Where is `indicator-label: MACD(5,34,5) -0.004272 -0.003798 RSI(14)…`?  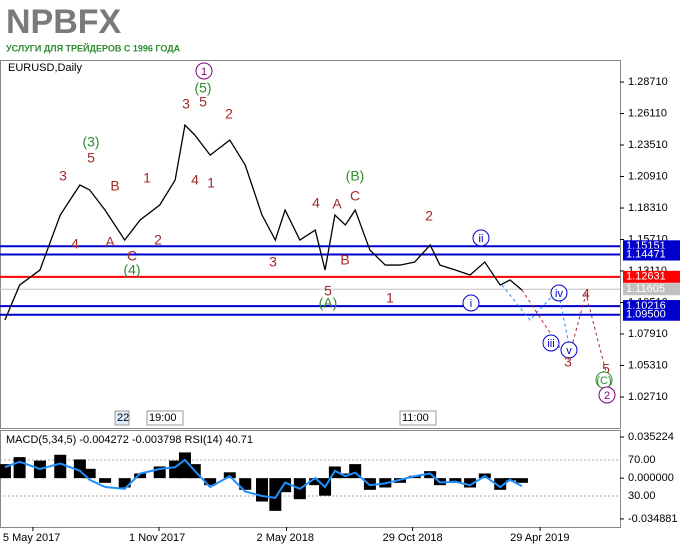
indicator-label: MACD(5,34,5) -0.004272 -0.003798 RSI(14)… is located at coordinates (129, 440).